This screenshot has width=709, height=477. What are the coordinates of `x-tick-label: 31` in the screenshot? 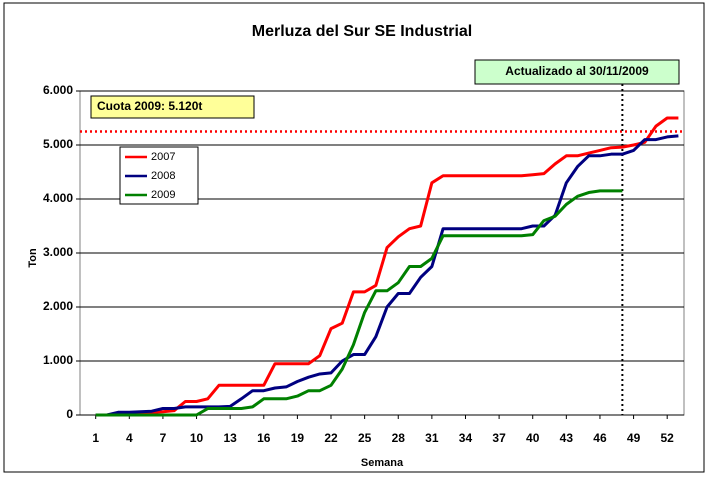 It's located at (432, 438).